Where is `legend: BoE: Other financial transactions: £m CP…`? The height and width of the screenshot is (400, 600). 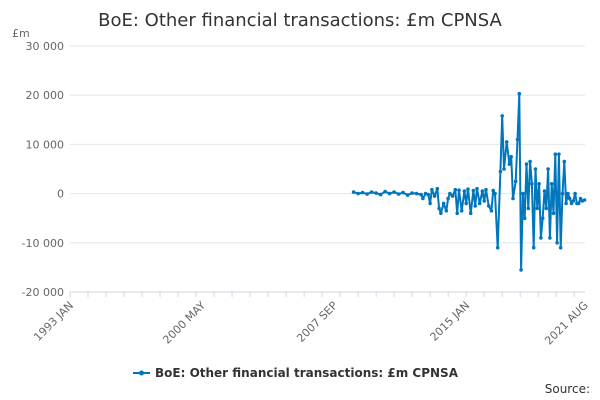
legend: BoE: Other financial transactions: £m CP… is located at coordinates (296, 373).